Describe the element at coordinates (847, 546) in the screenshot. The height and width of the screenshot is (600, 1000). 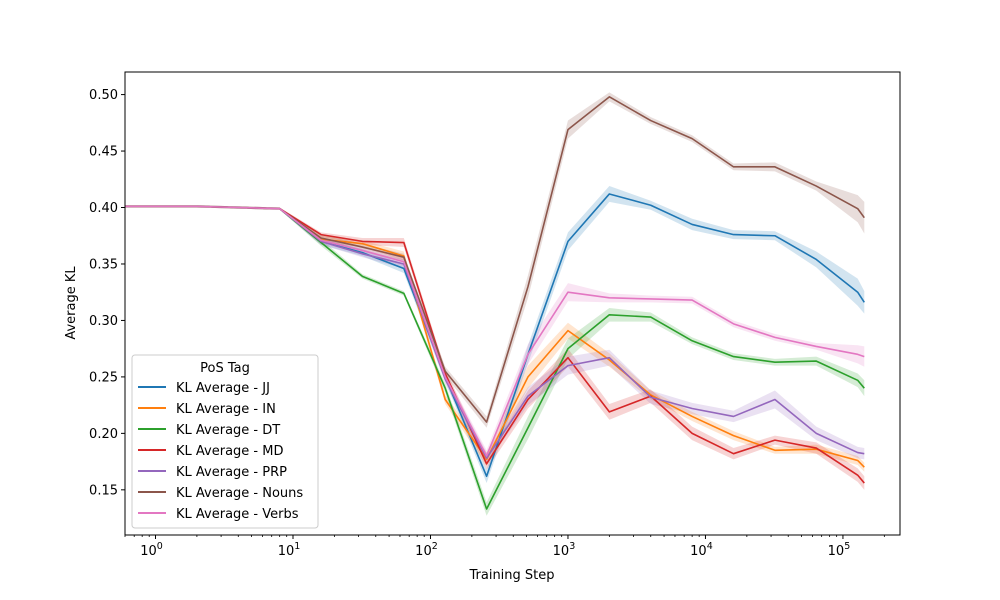
I see `x-tick-exponent: 5` at that location.